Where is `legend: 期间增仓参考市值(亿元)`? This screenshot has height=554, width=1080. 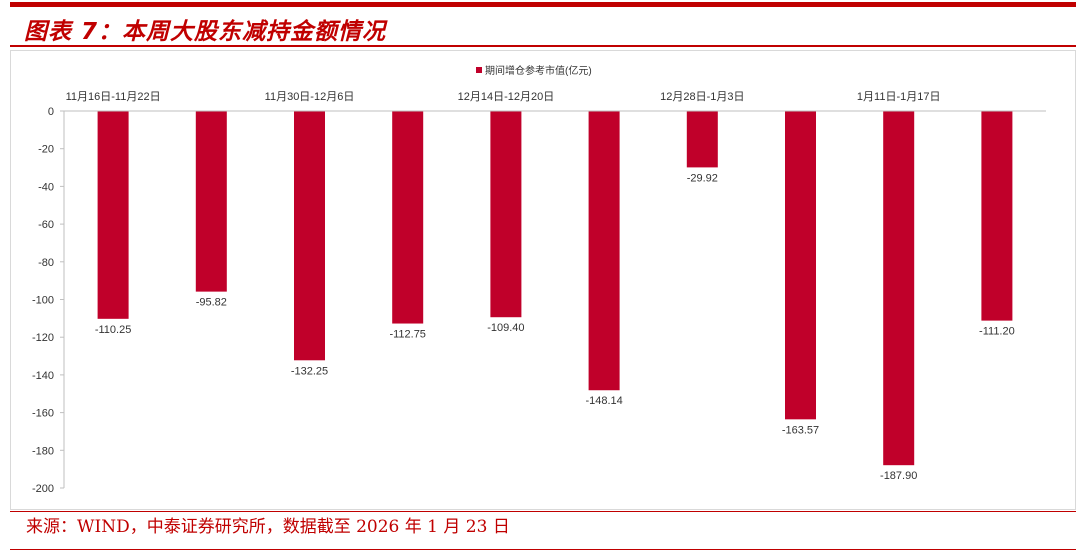 legend: 期间增仓参考市值(亿元) is located at coordinates (534, 70).